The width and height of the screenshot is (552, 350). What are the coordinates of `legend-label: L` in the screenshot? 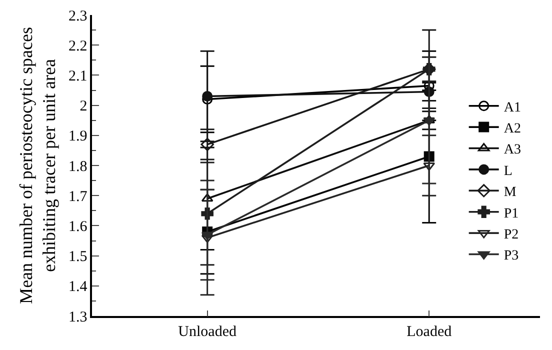 It's located at (508, 171).